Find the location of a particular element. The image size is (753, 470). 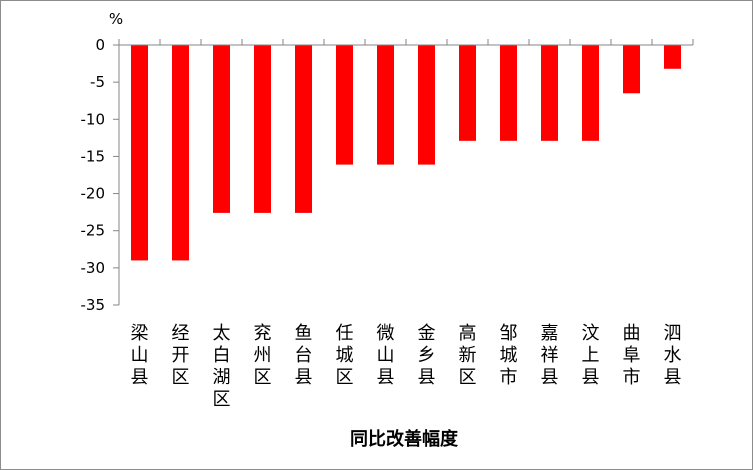

y-tick-label: -30 is located at coordinates (93, 268).